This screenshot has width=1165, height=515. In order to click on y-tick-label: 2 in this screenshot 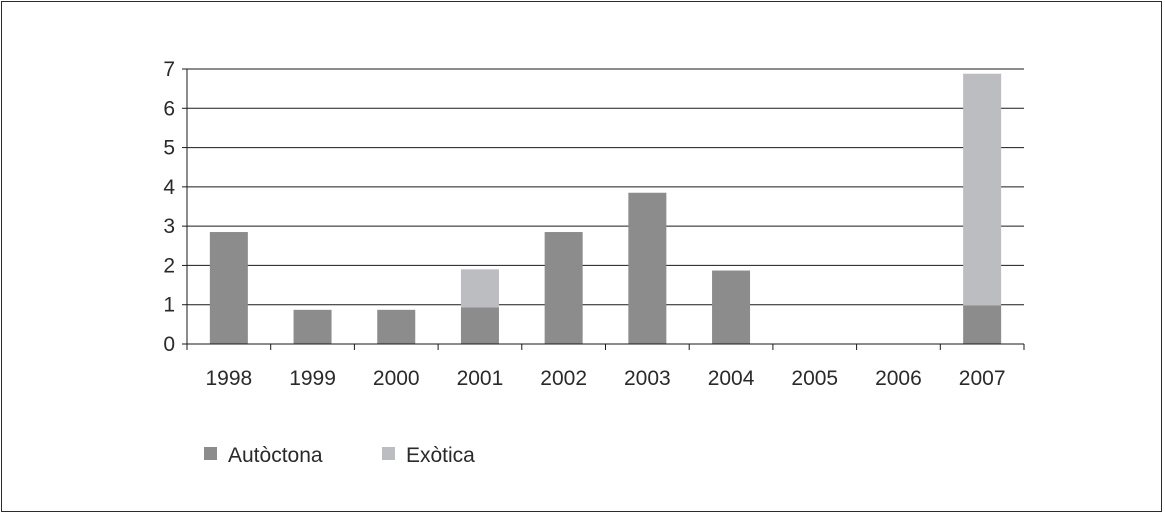, I will do `click(169, 265)`.